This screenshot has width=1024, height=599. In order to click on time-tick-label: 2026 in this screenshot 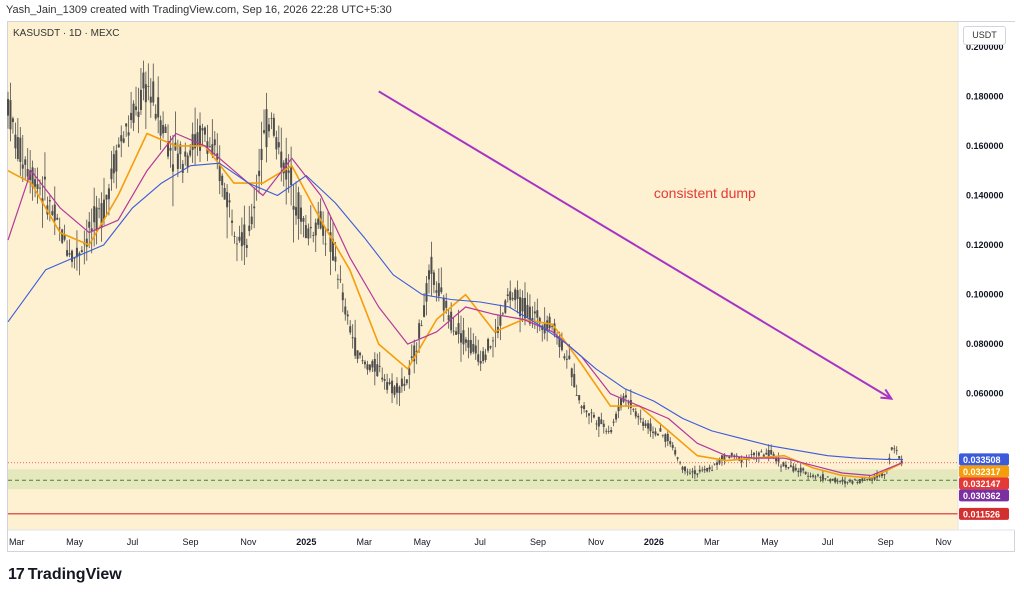, I will do `click(654, 542)`.